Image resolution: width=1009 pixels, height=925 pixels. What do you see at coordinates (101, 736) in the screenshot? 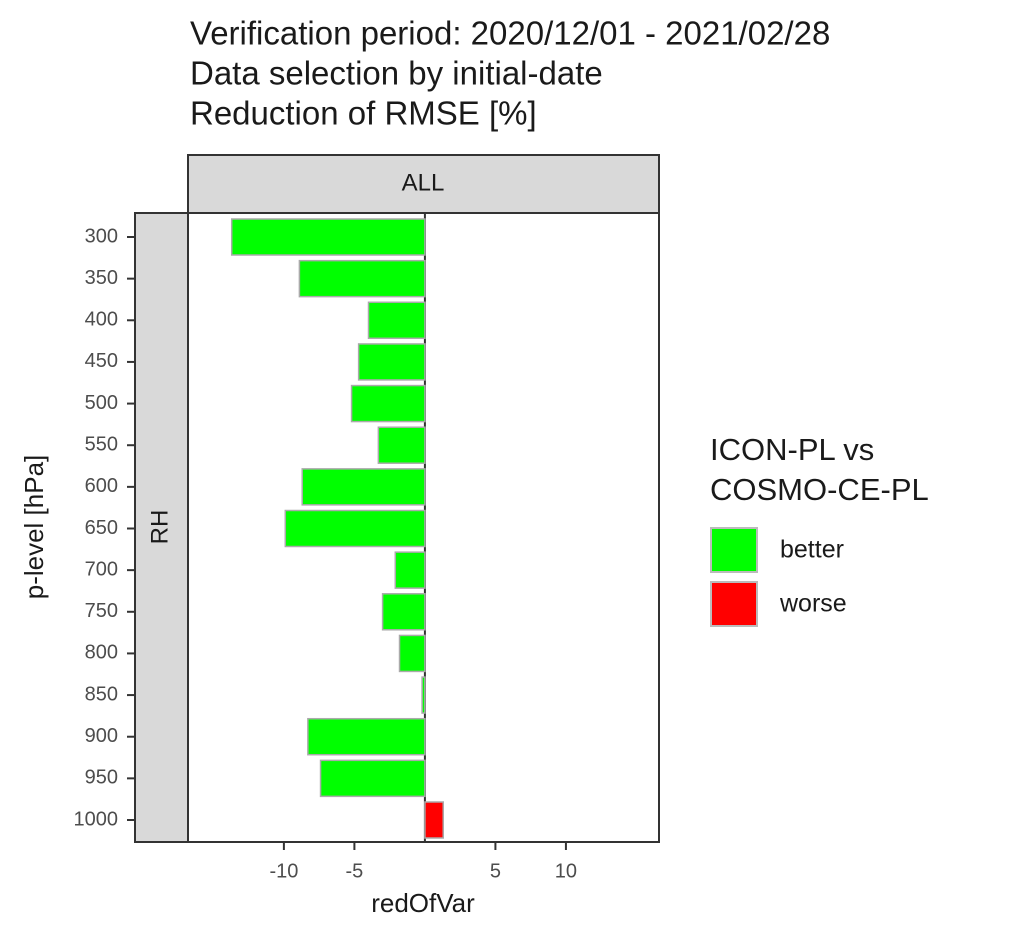
I see `y-tick-label: 900` at bounding box center [101, 736].